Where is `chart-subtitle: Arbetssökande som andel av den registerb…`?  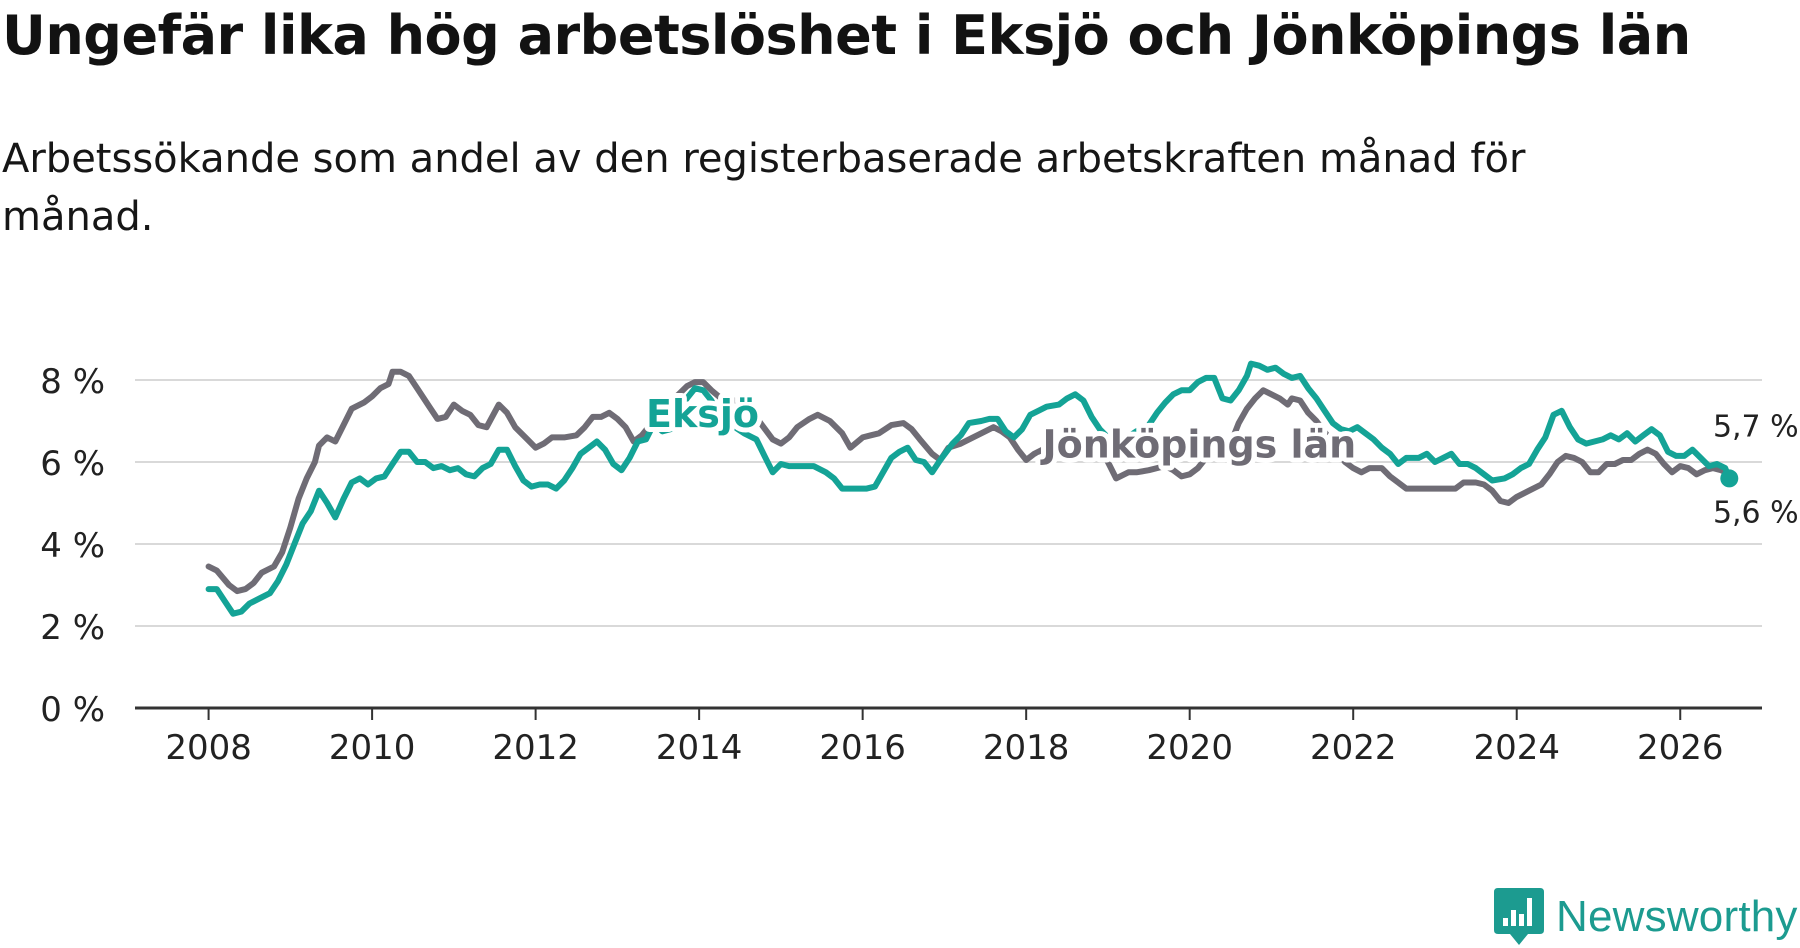
chart-subtitle: Arbetssökande som andel av den registerb… is located at coordinates (764, 188).